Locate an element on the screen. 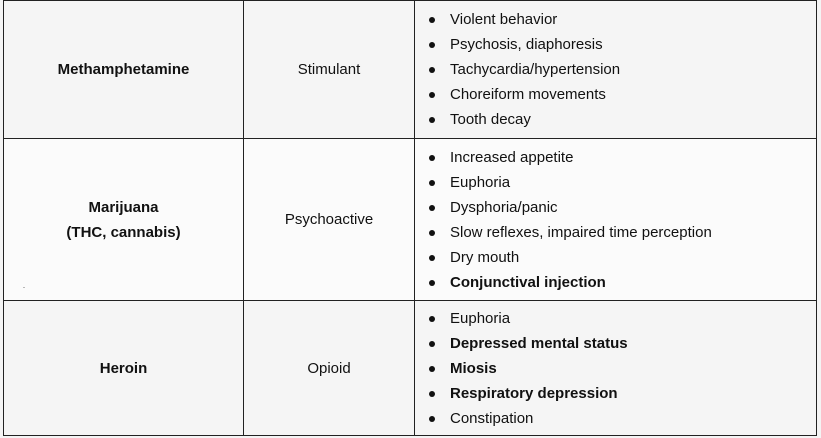 The width and height of the screenshot is (821, 438). finding-item: Tooth decay is located at coordinates (524, 119).